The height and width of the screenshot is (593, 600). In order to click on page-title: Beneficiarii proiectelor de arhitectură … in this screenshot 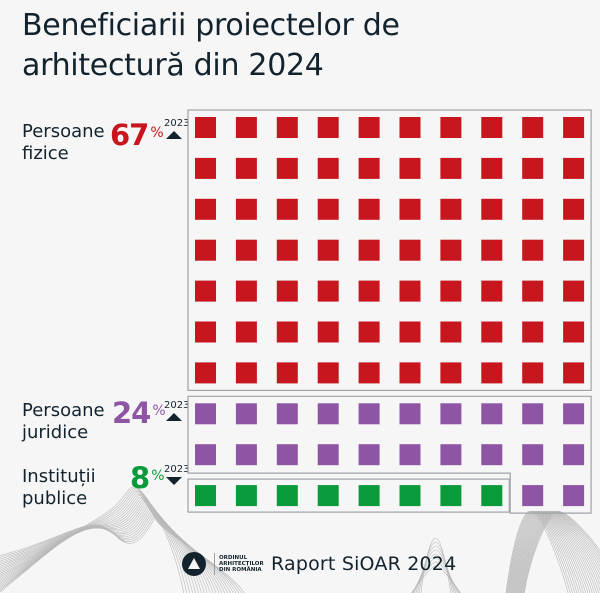, I will do `click(211, 46)`.